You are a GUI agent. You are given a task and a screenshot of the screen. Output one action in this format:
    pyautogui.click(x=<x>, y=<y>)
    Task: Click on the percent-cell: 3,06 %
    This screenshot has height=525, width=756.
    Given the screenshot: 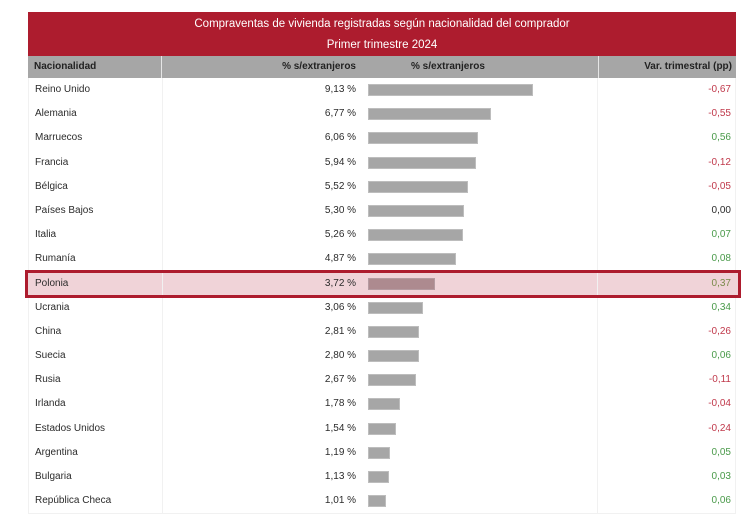 What is the action you would take?
    pyautogui.click(x=261, y=307)
    